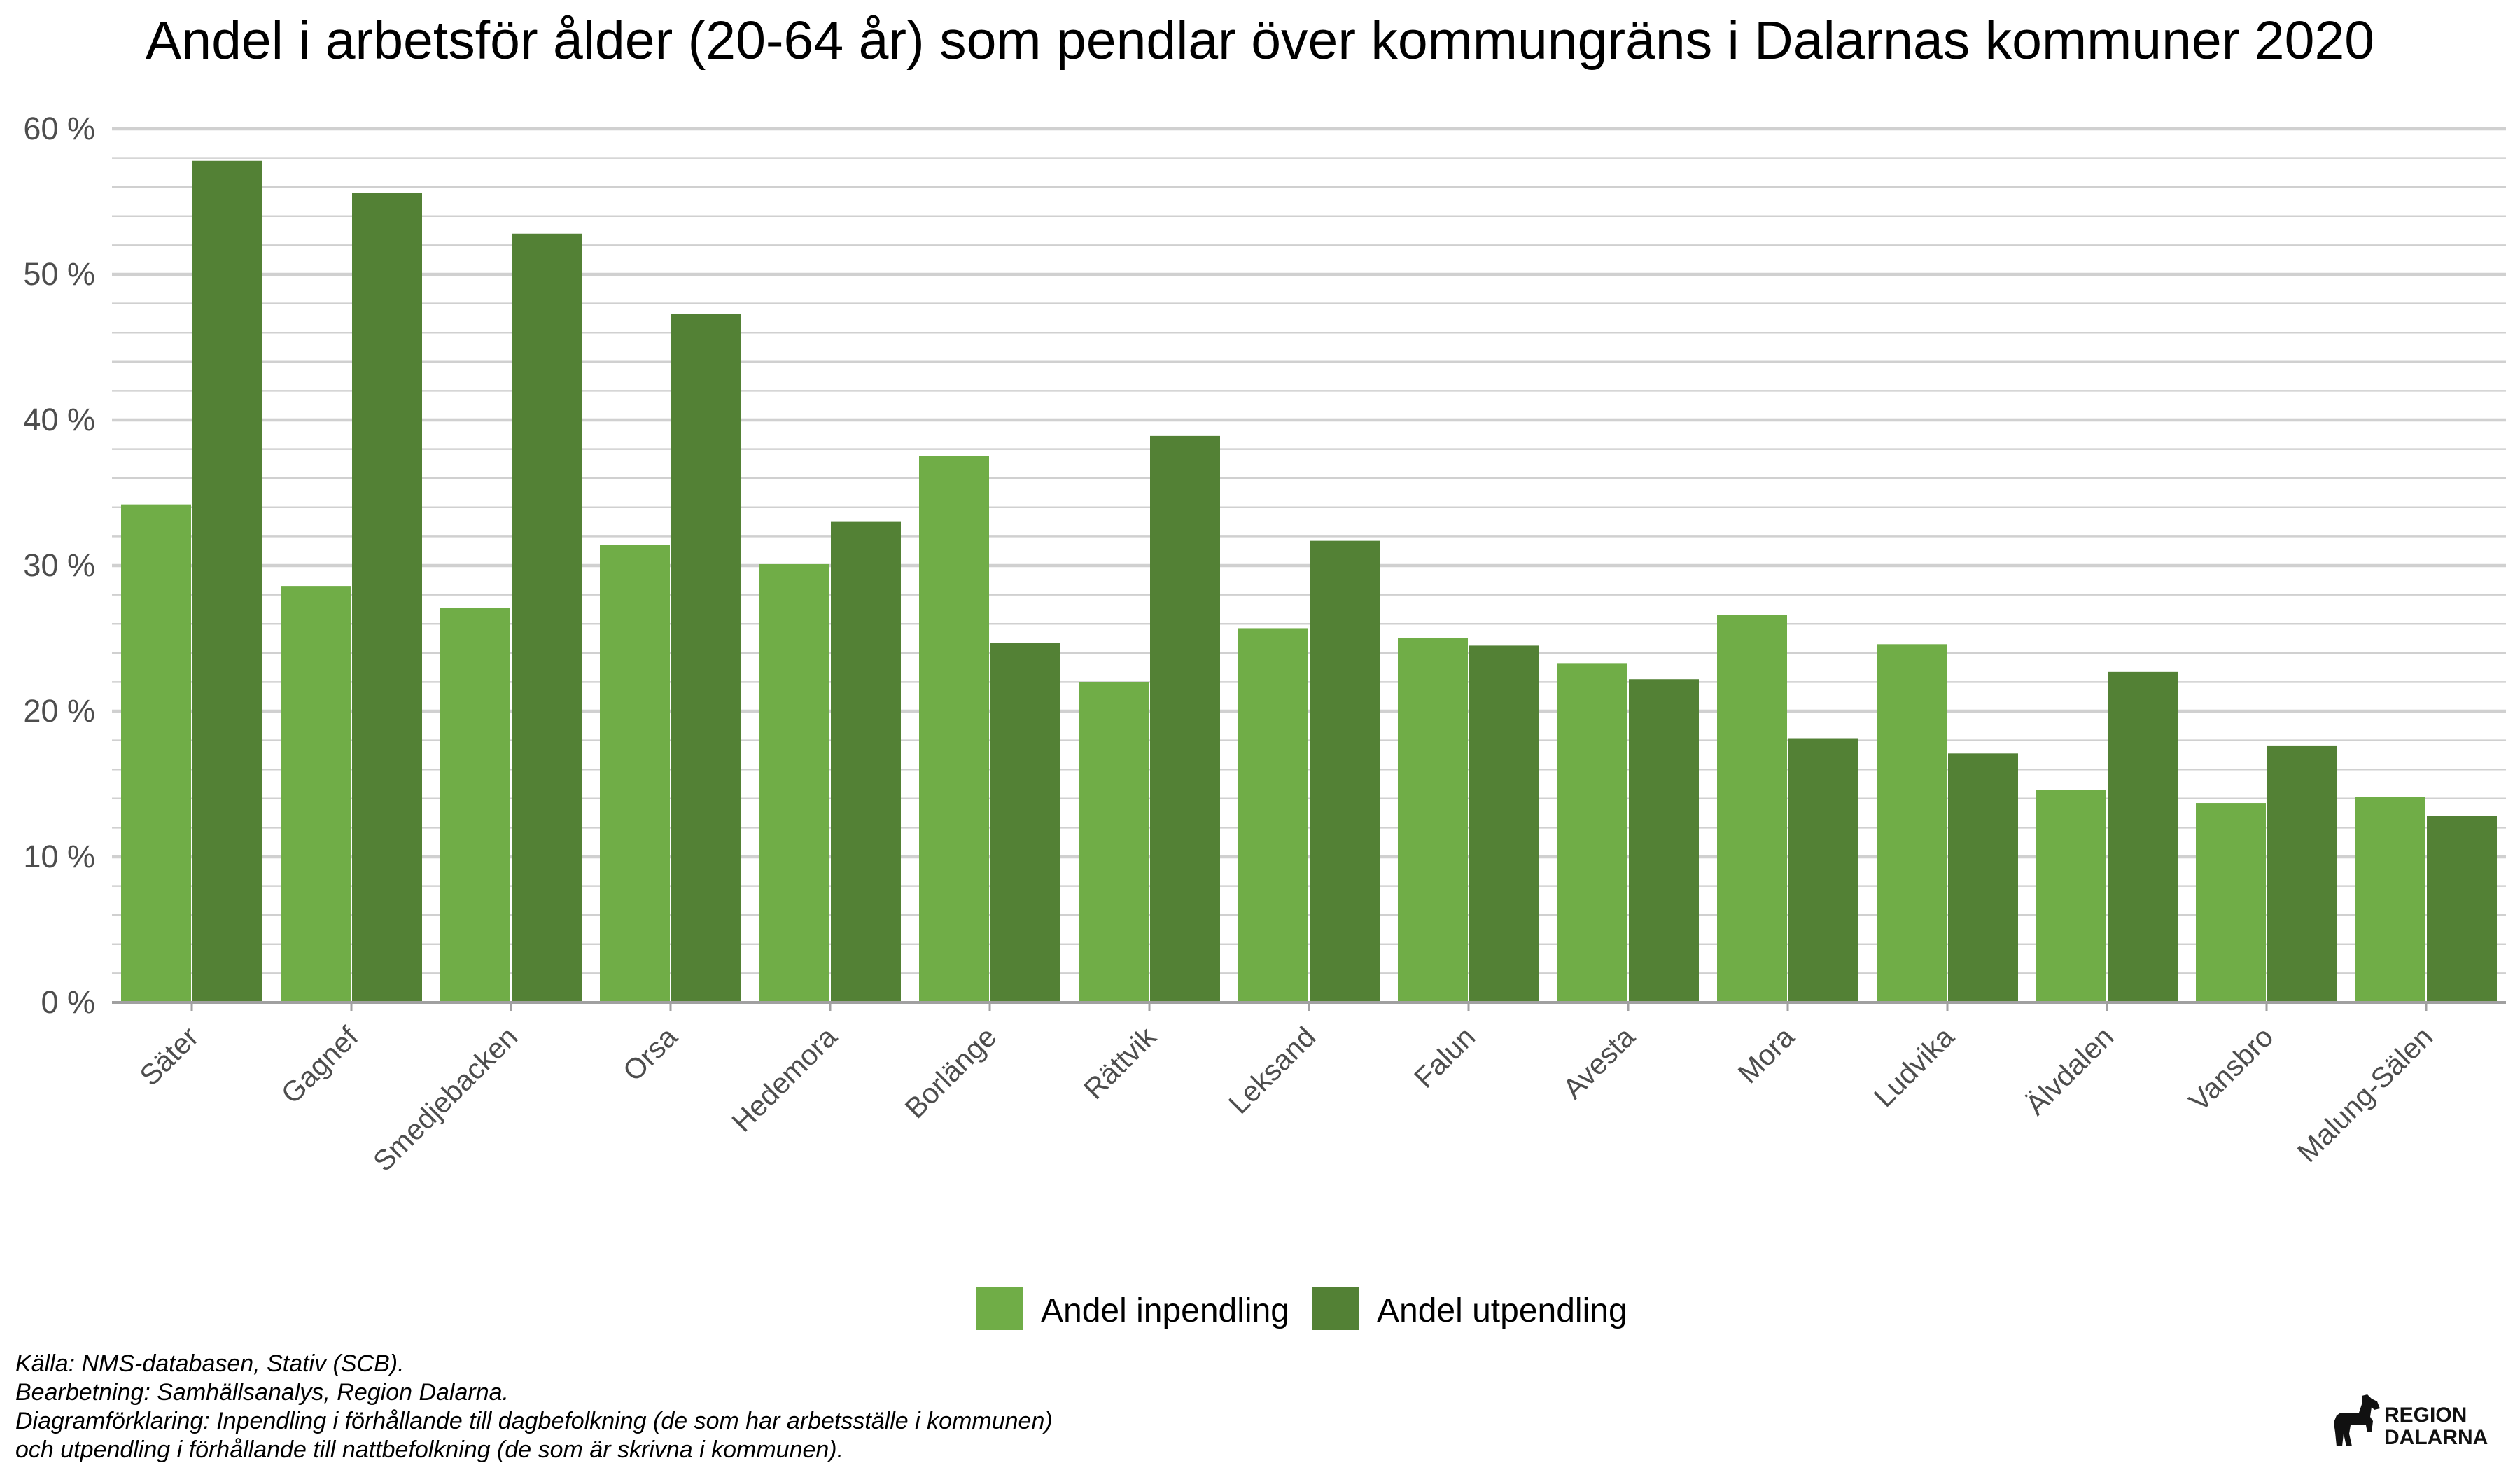 The width and height of the screenshot is (2520, 1470). What do you see at coordinates (1302, 1308) in the screenshot?
I see `legend: Andel inpendling Andel utpendling` at bounding box center [1302, 1308].